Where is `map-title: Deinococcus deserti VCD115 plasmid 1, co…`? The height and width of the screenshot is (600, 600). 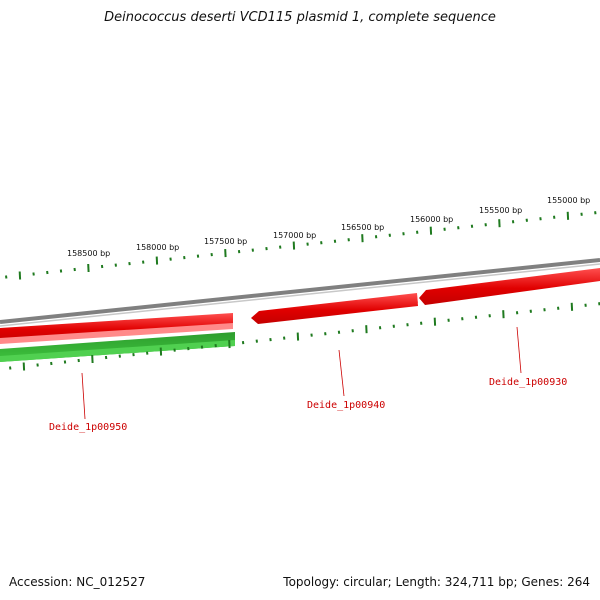 map-title: Deinococcus deserti VCD115 plasmid 1, co… is located at coordinates (300, 17).